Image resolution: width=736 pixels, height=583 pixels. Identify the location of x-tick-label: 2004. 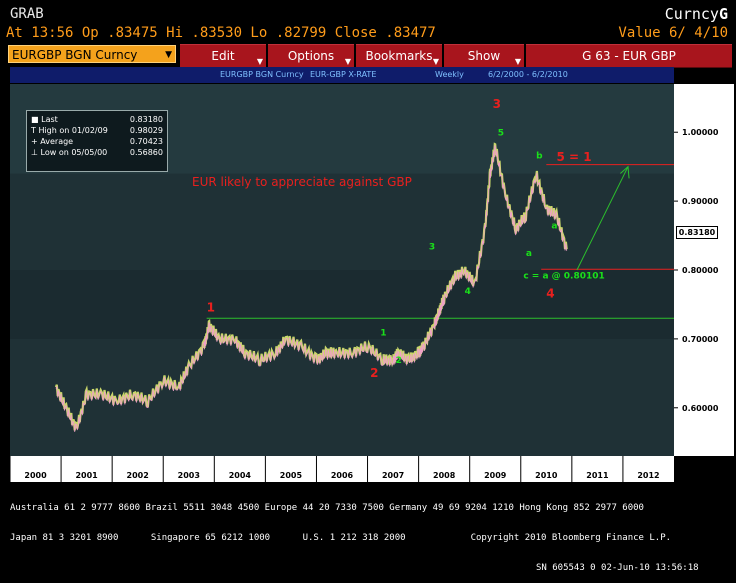
(240, 475).